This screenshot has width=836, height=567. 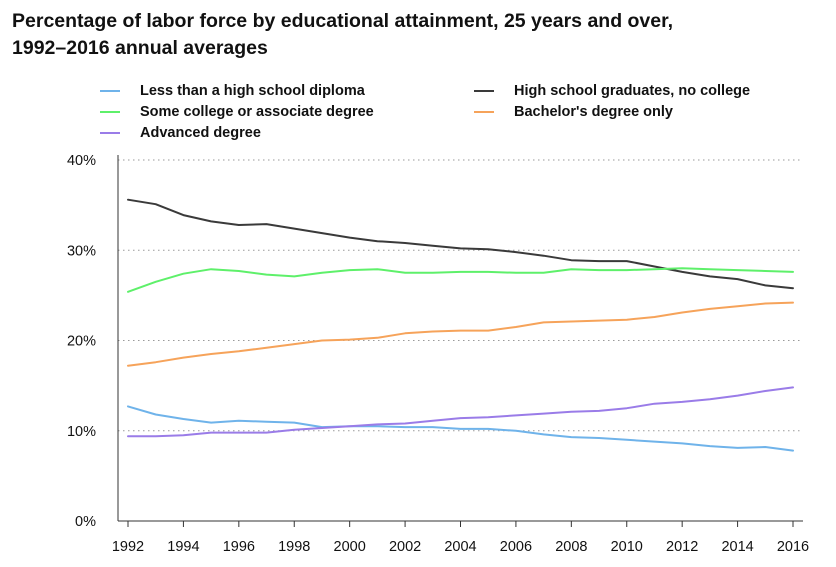 I want to click on y-tick-label: 20%, so click(x=81, y=342).